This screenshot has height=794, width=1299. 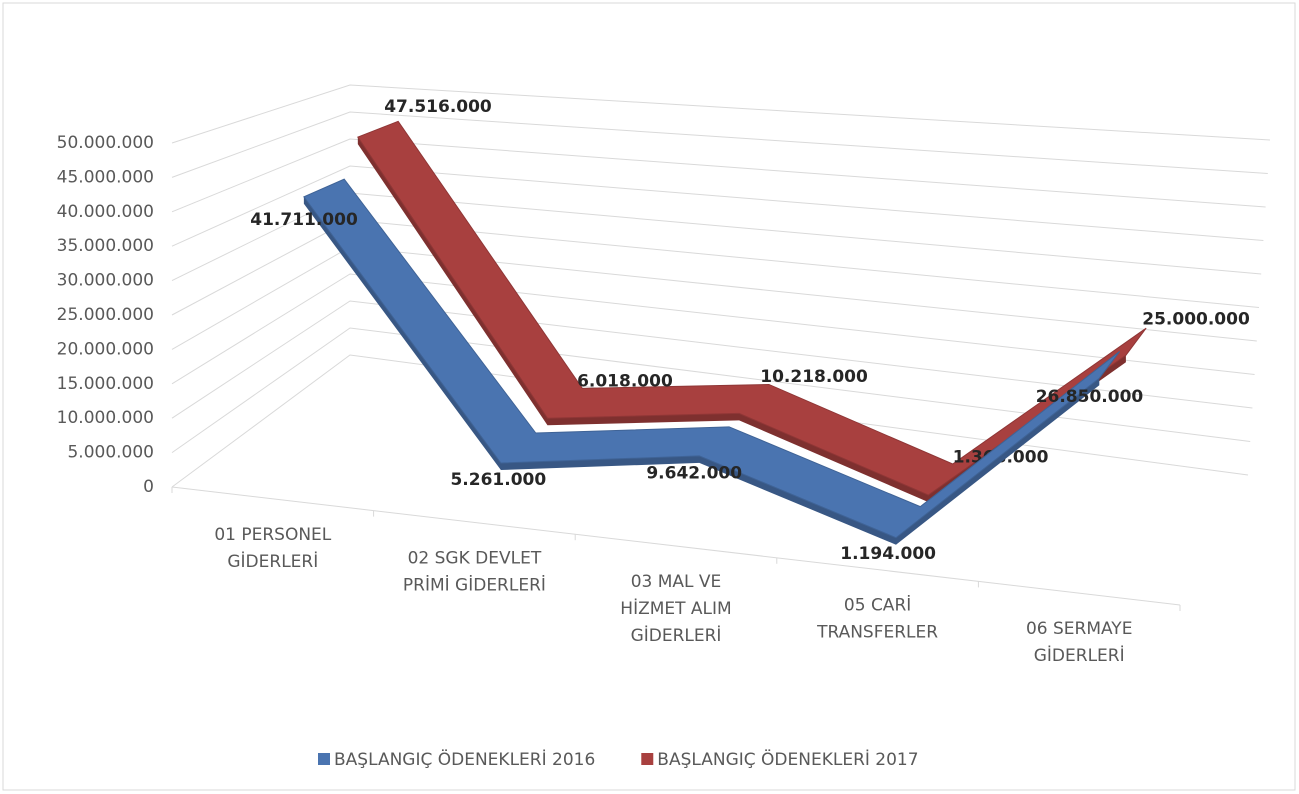 I want to click on y-tick-label: 45.000.000, so click(x=105, y=177).